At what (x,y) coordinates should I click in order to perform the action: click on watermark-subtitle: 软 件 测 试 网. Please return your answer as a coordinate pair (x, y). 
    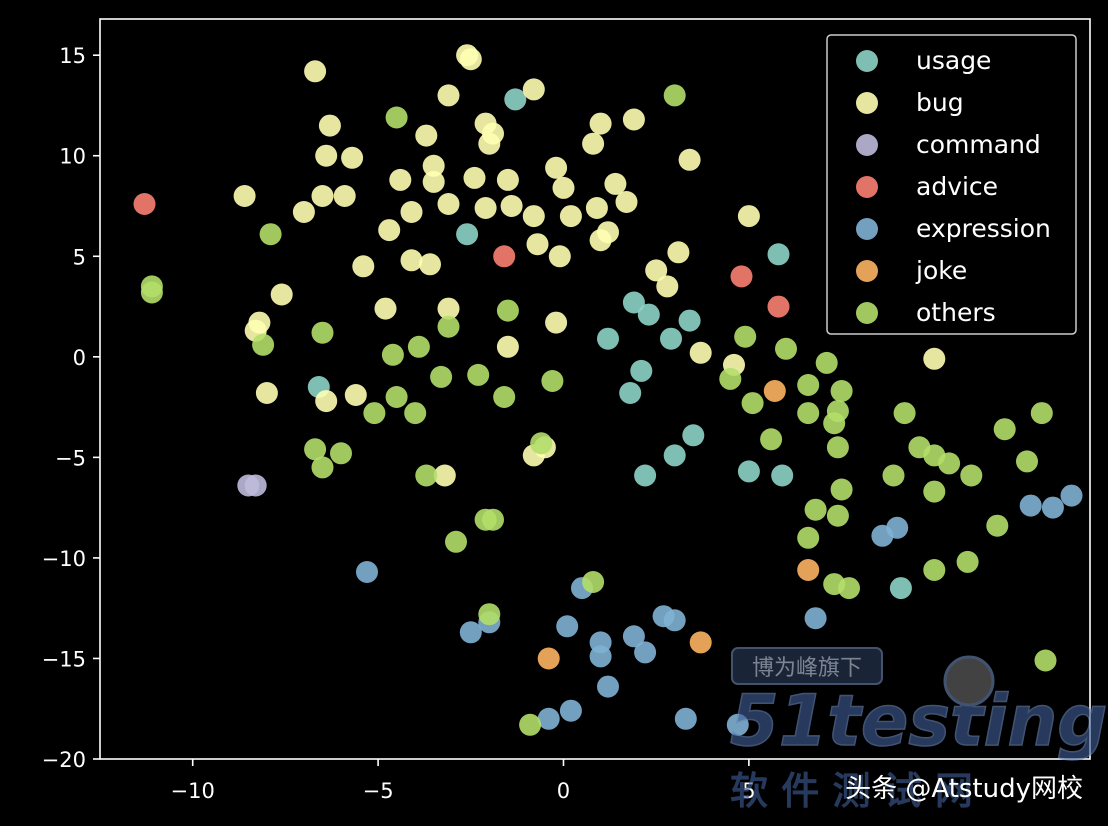
    Looking at the image, I should click on (851, 791).